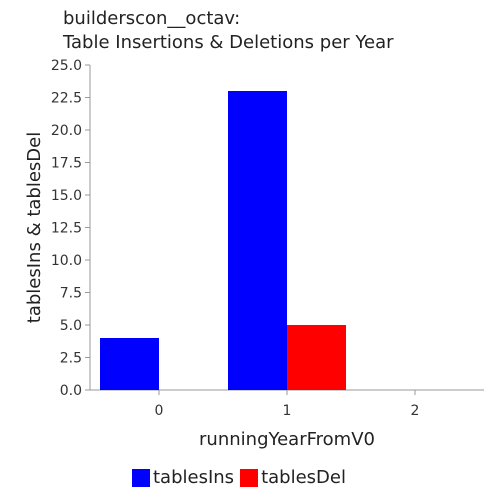  I want to click on legend-item-tablesDel: tablesDel, so click(293, 477).